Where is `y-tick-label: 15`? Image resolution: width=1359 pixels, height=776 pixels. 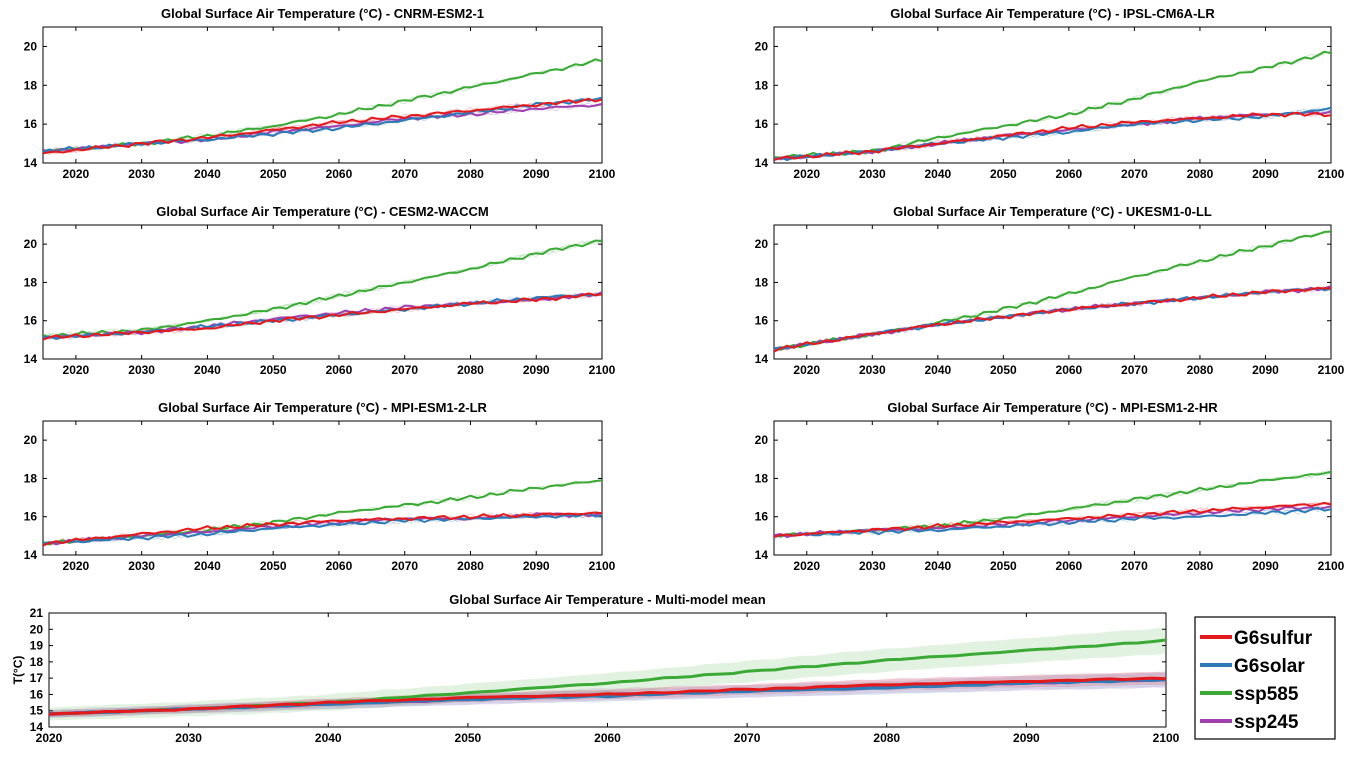
y-tick-label: 15 is located at coordinates (37, 711).